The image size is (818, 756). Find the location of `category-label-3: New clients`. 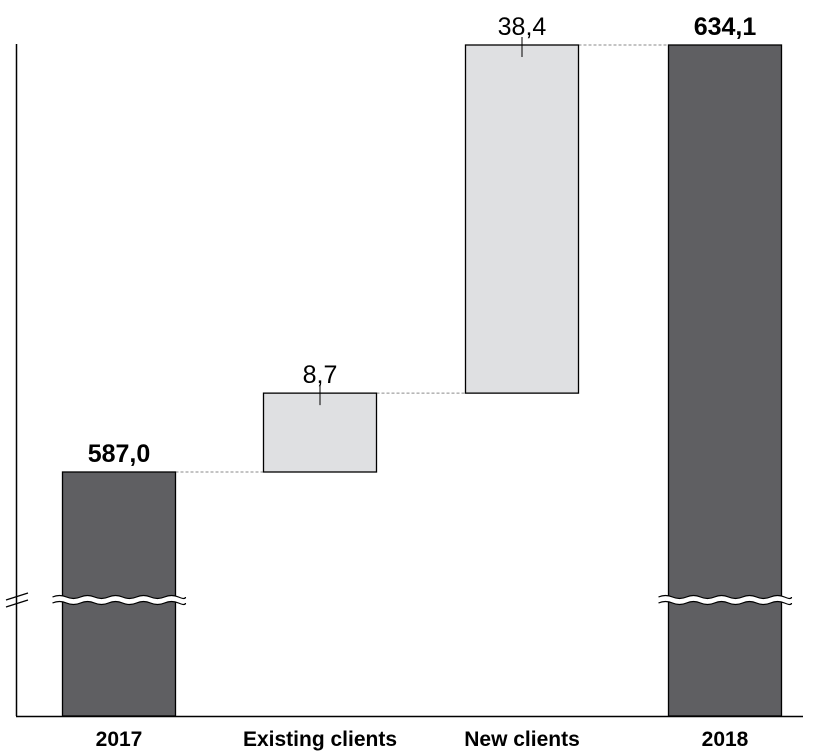

category-label-3: New clients is located at coordinates (522, 739).